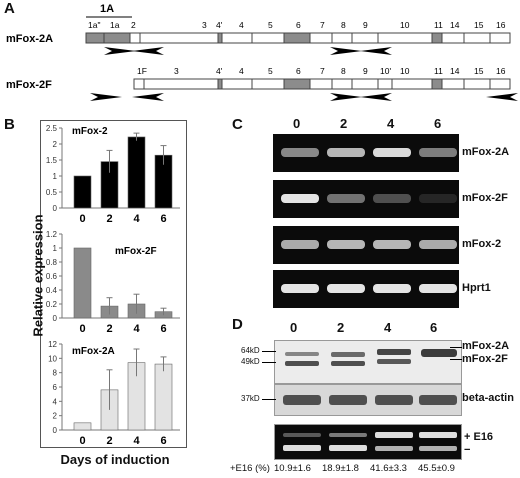 Image resolution: width=520 pixels, height=478 pixels. I want to click on c-day-label: 0, so click(297, 123).